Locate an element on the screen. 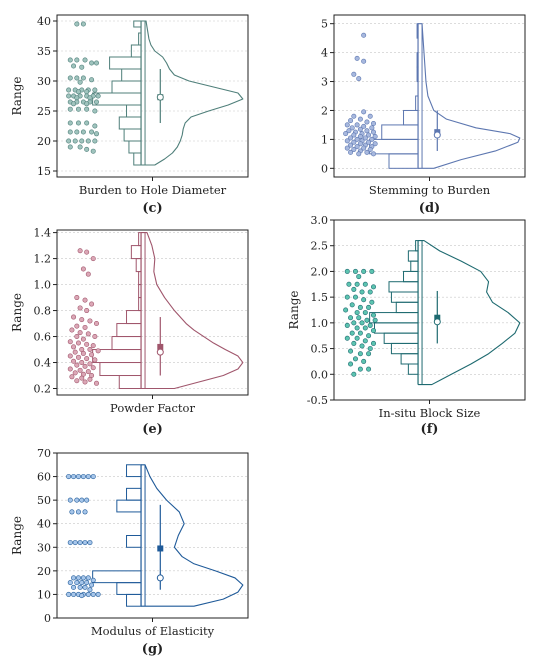  y-tick-label: 3 is located at coordinates (324, 82).